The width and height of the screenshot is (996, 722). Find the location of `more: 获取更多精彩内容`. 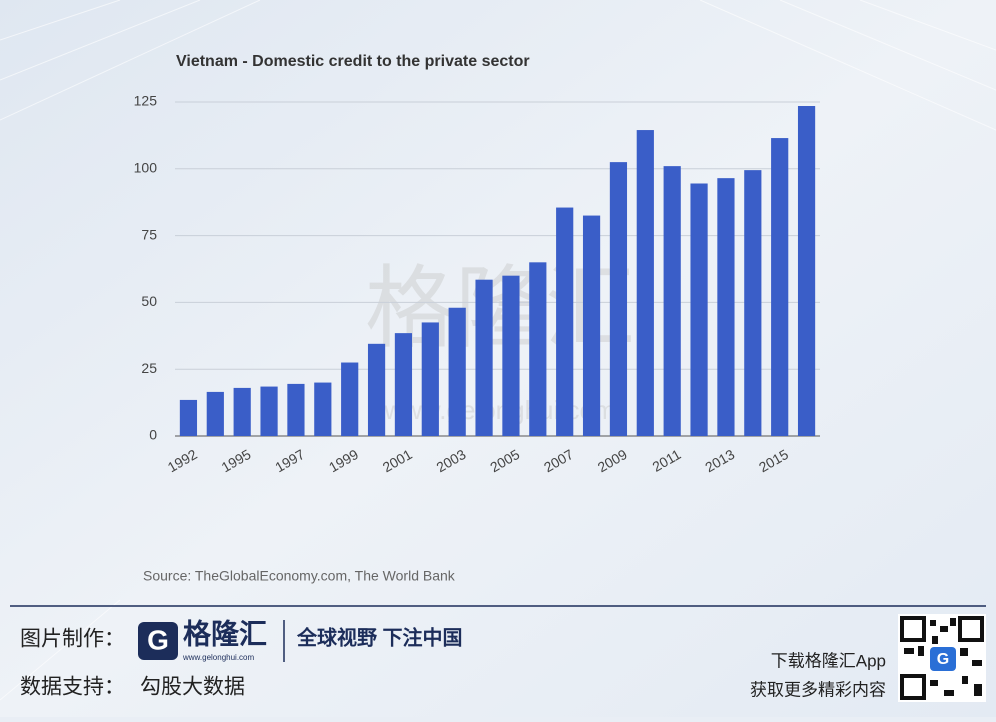

more: 获取更多精彩内容 is located at coordinates (818, 689).